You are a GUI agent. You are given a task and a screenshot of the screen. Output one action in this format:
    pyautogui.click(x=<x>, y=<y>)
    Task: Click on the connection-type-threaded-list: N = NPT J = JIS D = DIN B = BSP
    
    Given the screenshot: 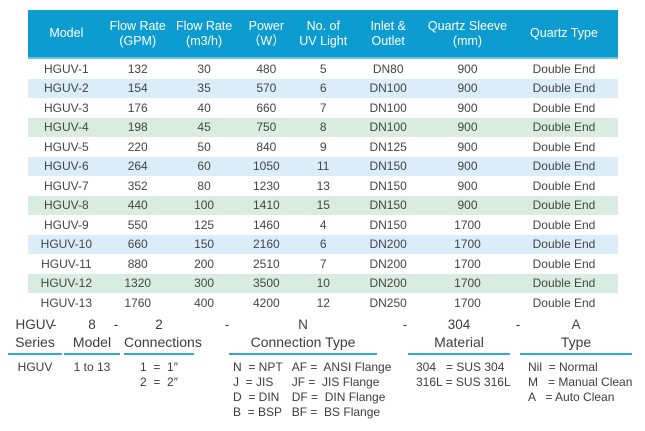 What is the action you would take?
    pyautogui.click(x=256, y=390)
    